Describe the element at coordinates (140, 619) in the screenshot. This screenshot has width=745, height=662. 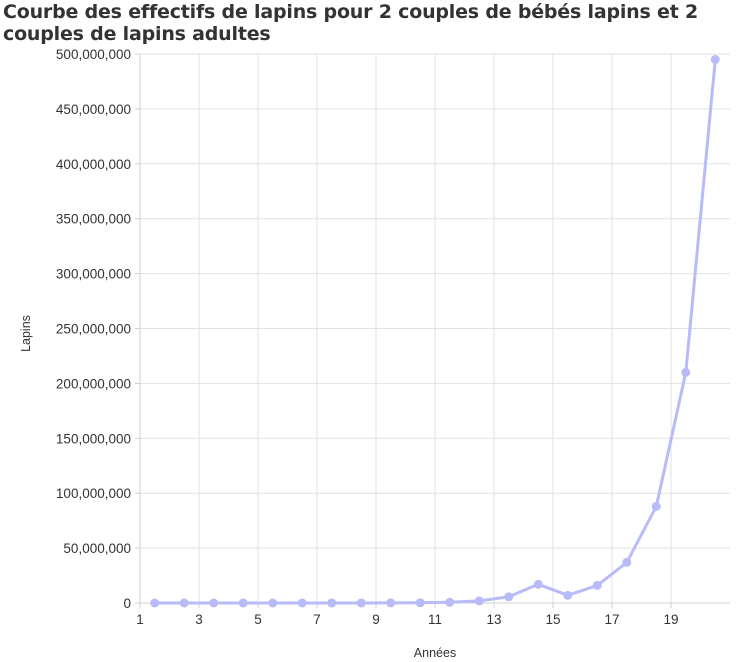
I see `x-tick-label: 1` at that location.